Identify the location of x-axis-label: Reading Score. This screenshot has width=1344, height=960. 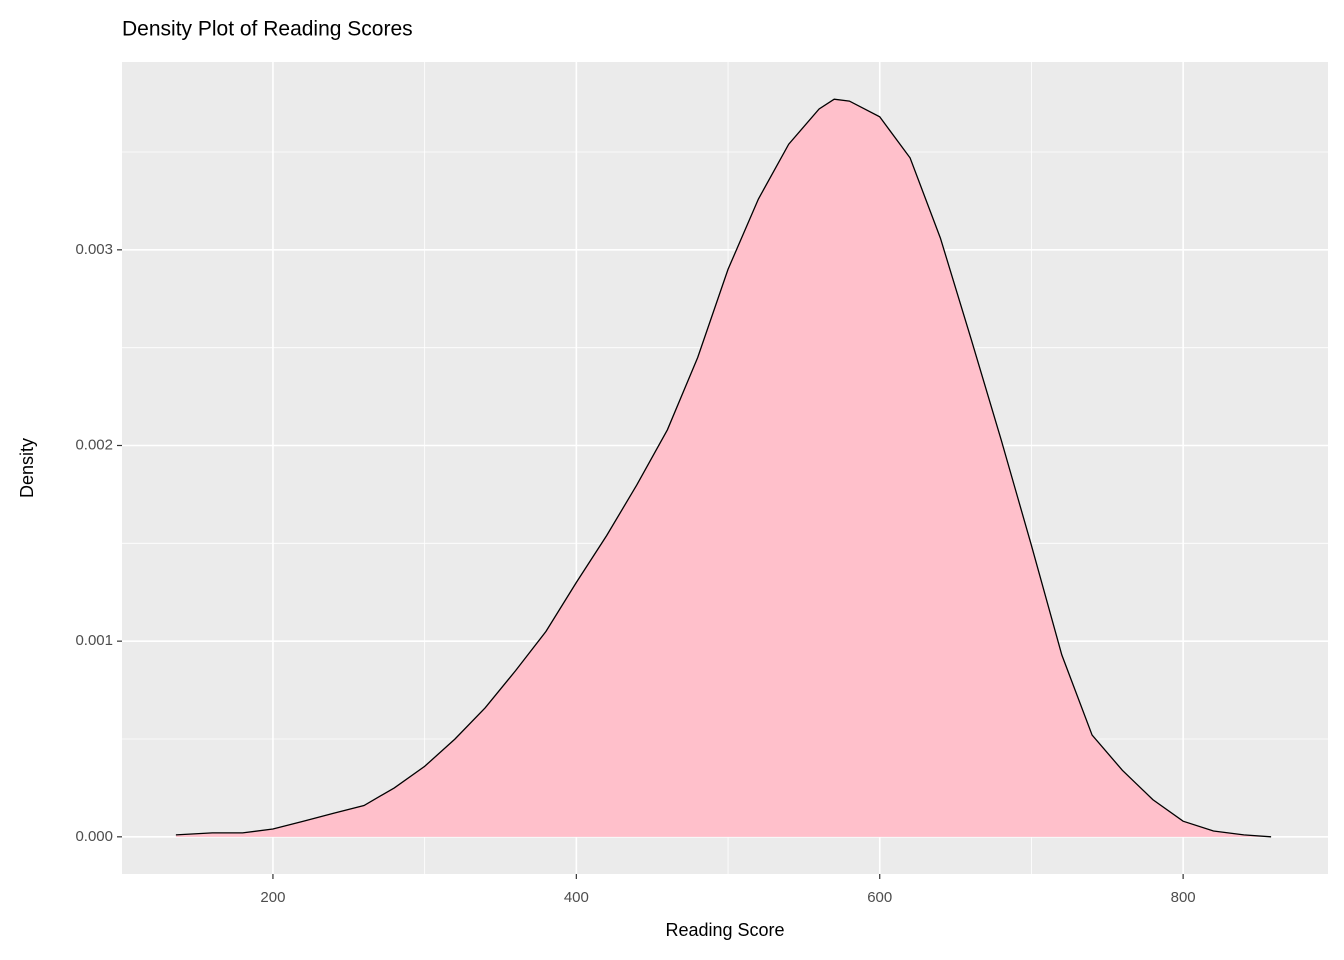
(724, 930).